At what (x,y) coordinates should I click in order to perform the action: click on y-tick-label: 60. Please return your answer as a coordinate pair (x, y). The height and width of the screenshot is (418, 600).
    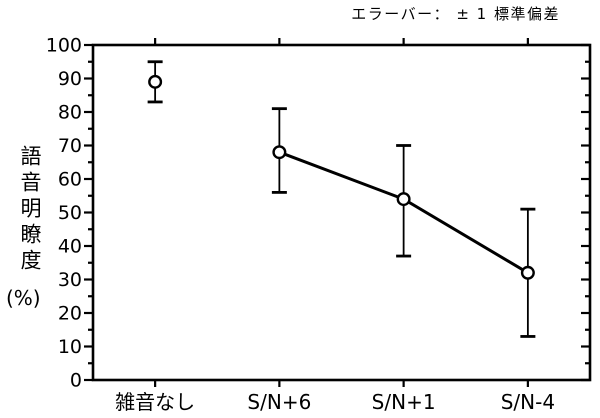
    Looking at the image, I should click on (70, 180).